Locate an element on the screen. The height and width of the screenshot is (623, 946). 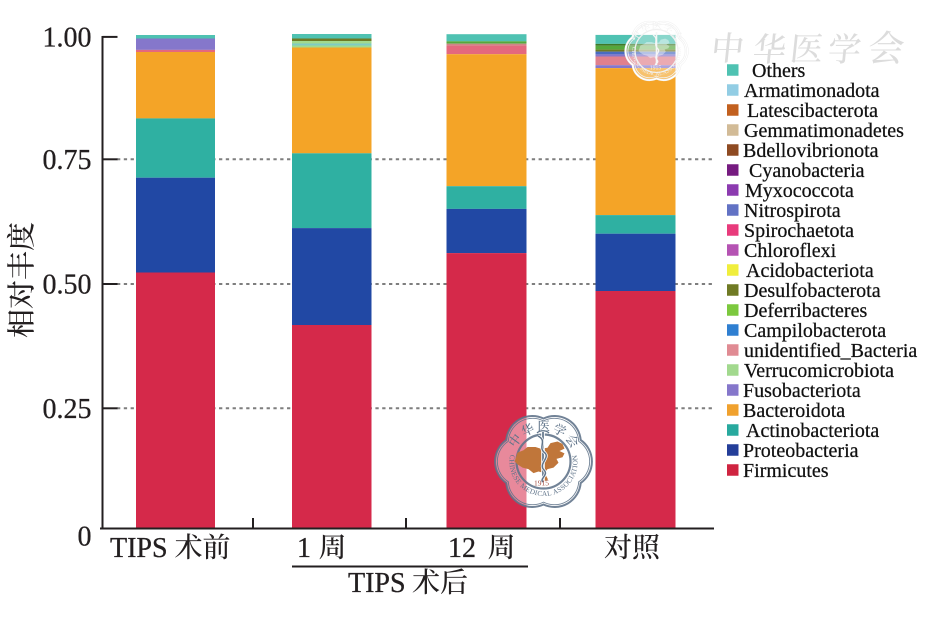
svg-text: 0.75 is located at coordinates (67, 160).